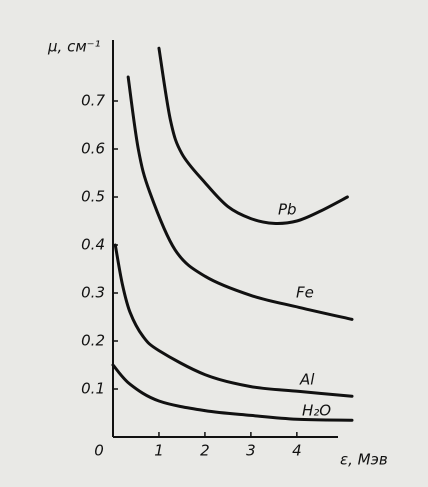 Image resolution: width=428 pixels, height=487 pixels. Describe the element at coordinates (316, 411) in the screenshot. I see `series-label: H₂O` at that location.